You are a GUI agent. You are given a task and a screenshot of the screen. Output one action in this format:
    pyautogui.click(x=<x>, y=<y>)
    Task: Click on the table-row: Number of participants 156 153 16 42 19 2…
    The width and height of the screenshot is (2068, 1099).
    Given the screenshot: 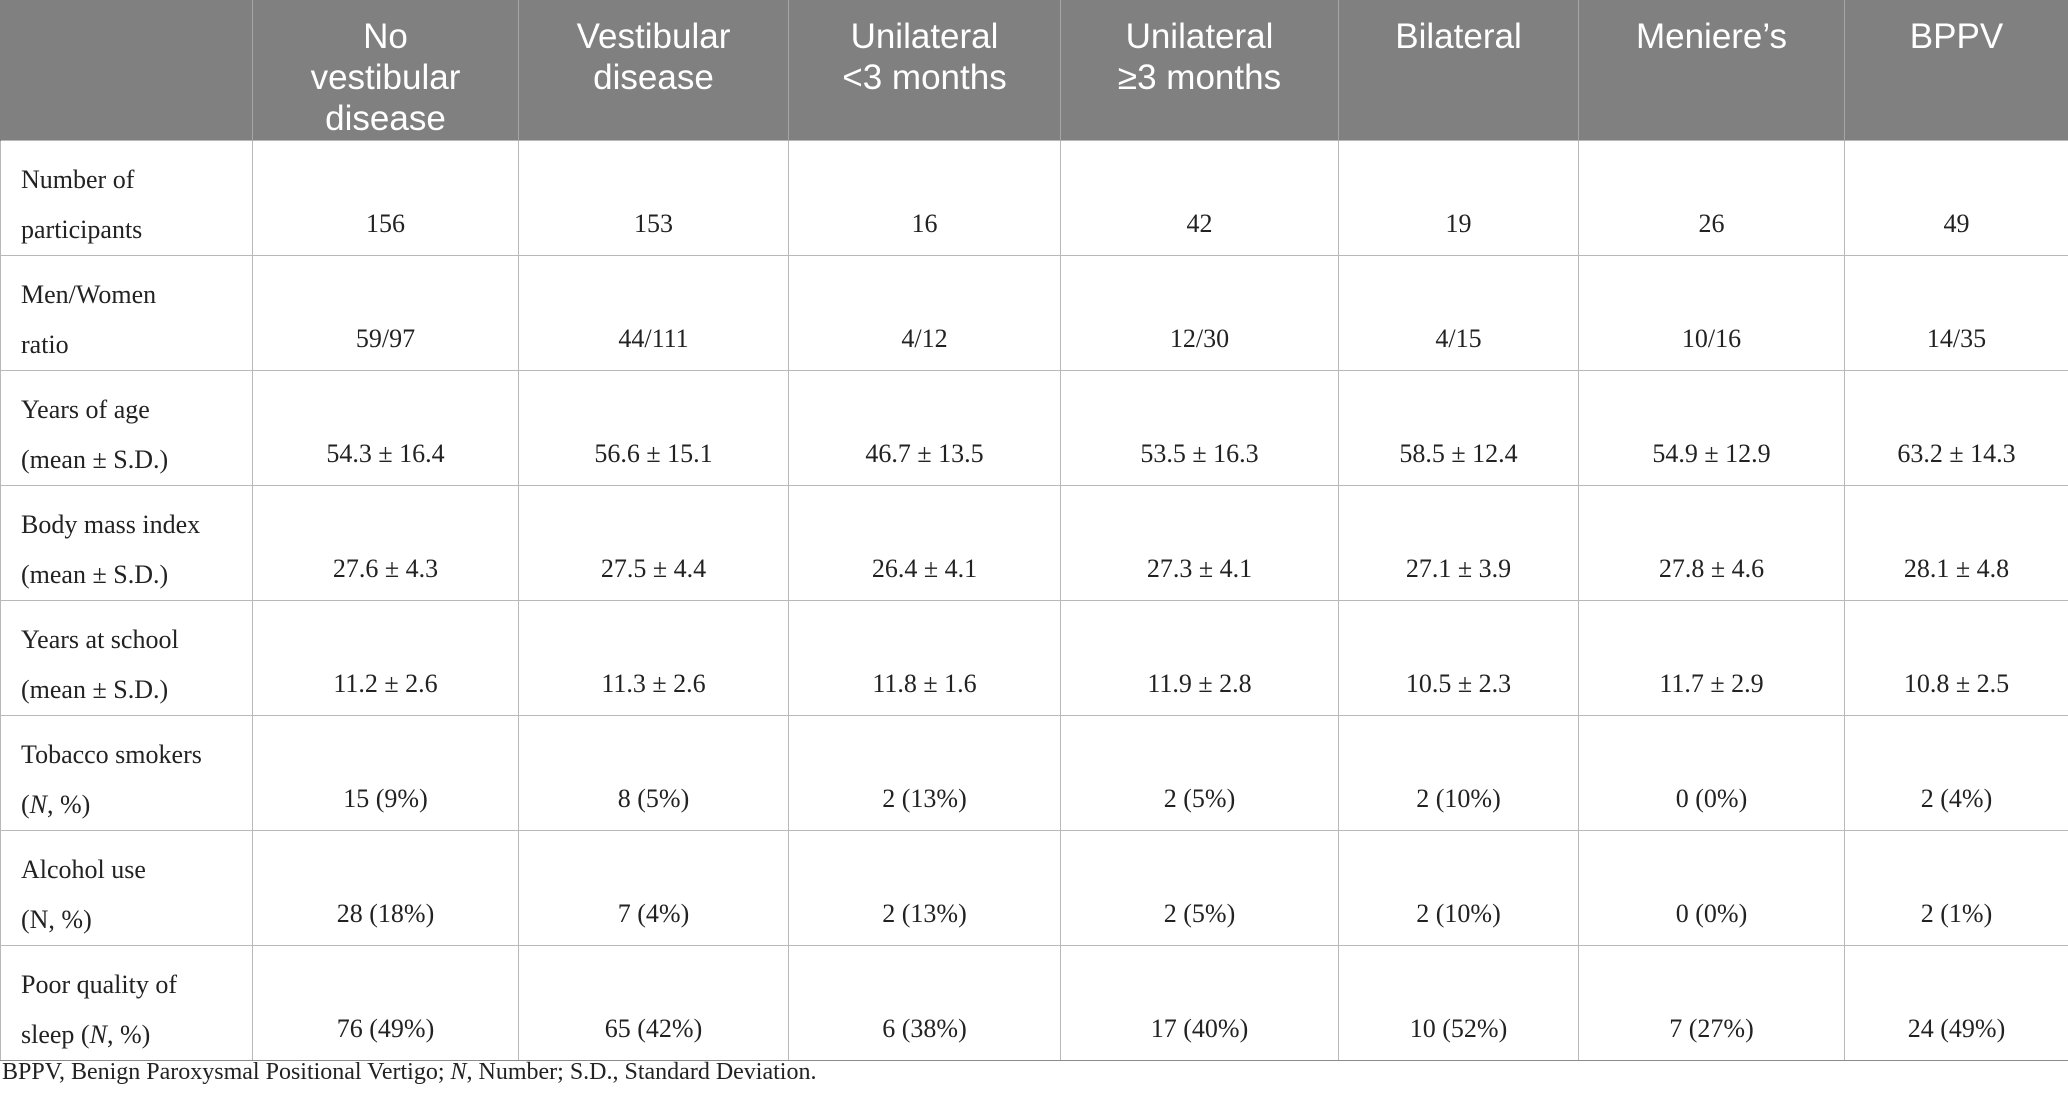 What is the action you would take?
    pyautogui.click(x=1034, y=197)
    